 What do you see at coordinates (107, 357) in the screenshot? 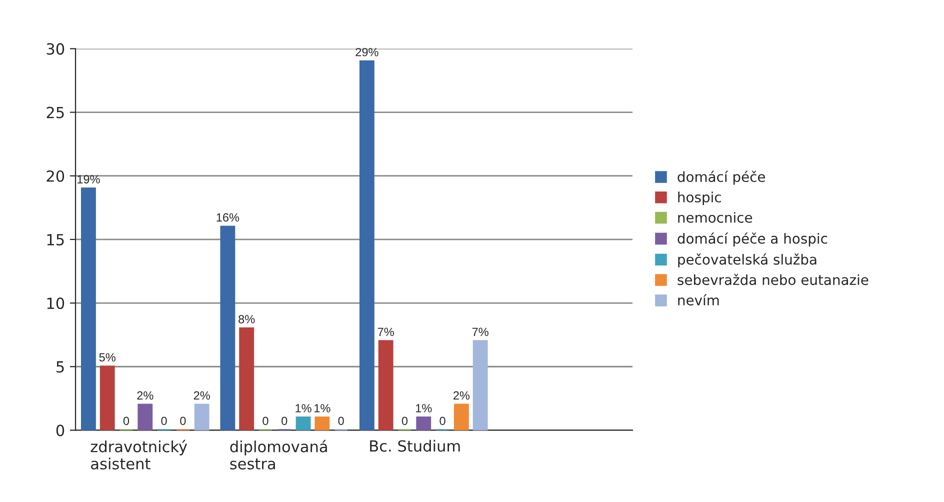
I see `data-label: 5%` at bounding box center [107, 357].